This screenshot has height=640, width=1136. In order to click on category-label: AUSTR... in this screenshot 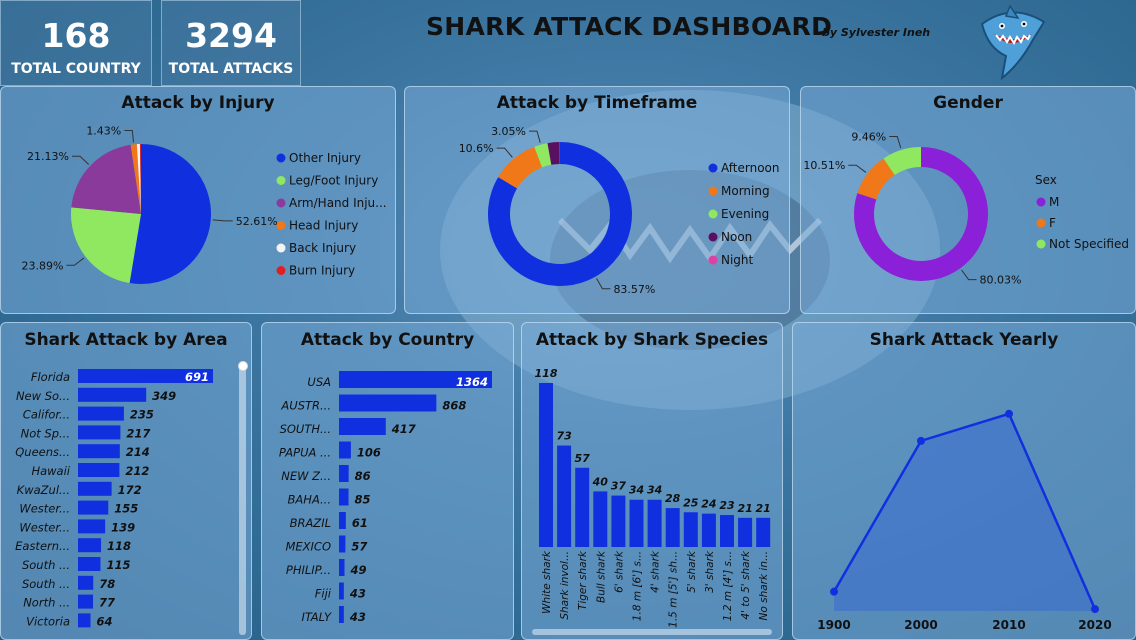, I will do `click(305, 406)`.